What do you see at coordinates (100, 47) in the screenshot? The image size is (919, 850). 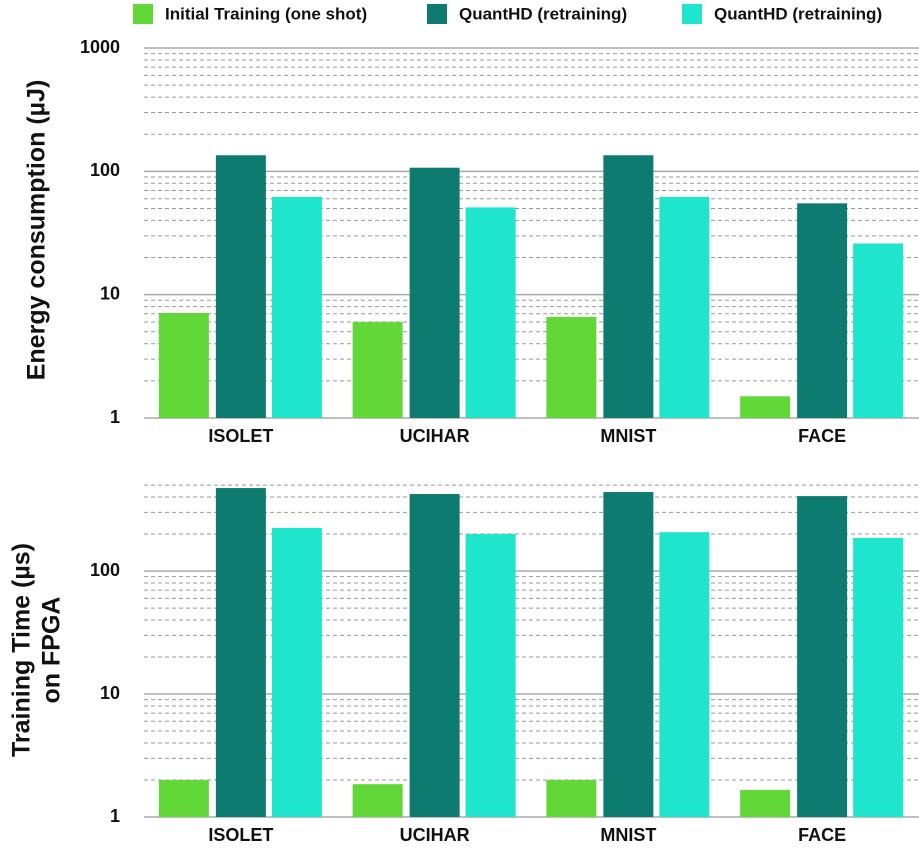 I see `y-tick-label: 1000` at bounding box center [100, 47].